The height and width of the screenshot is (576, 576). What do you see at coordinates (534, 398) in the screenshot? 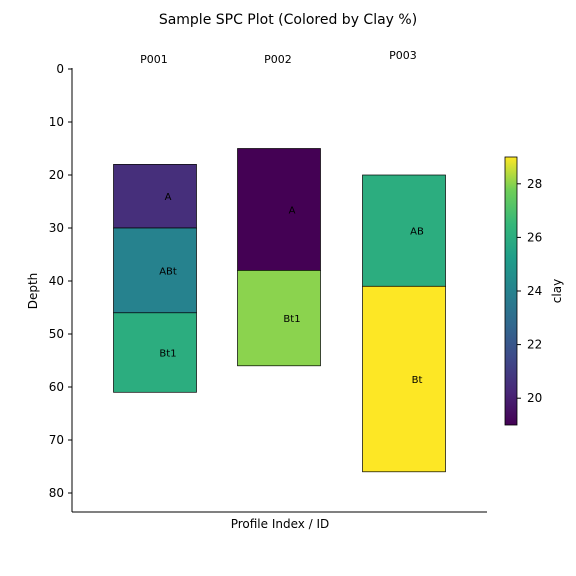
I see `colorbar-tick-label: 20` at bounding box center [534, 398].